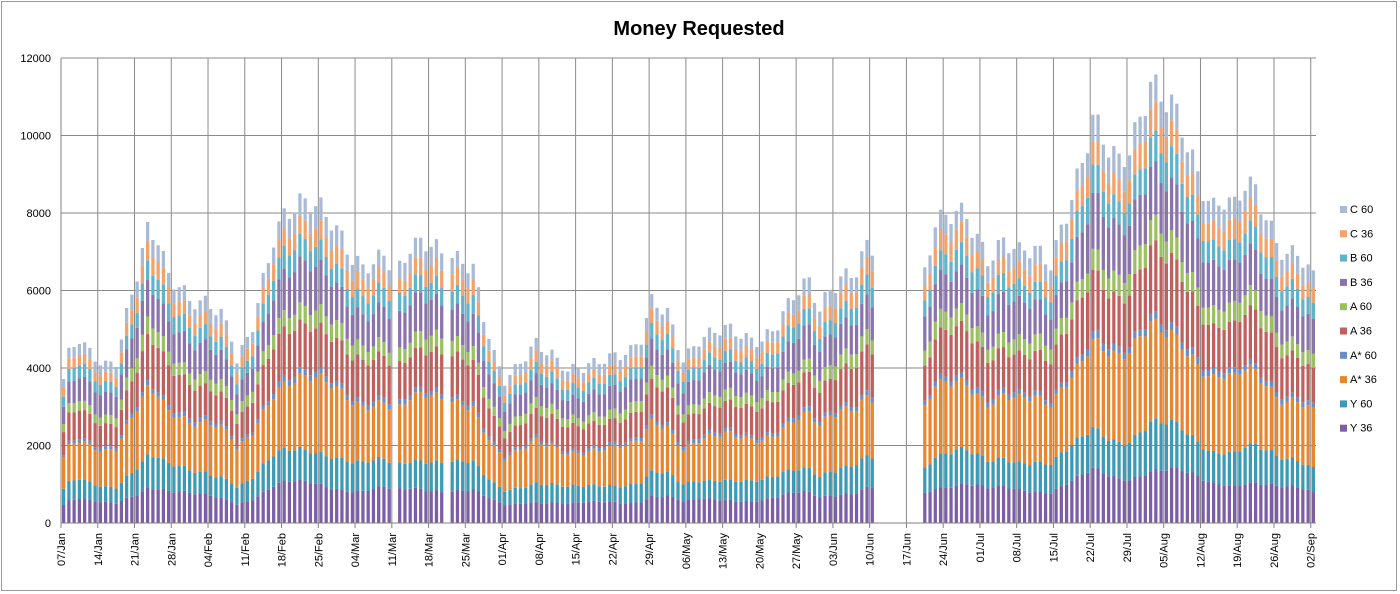 Image resolution: width=1400 pixels, height=594 pixels. I want to click on x-tick-label: 19/Aug, so click(1238, 550).